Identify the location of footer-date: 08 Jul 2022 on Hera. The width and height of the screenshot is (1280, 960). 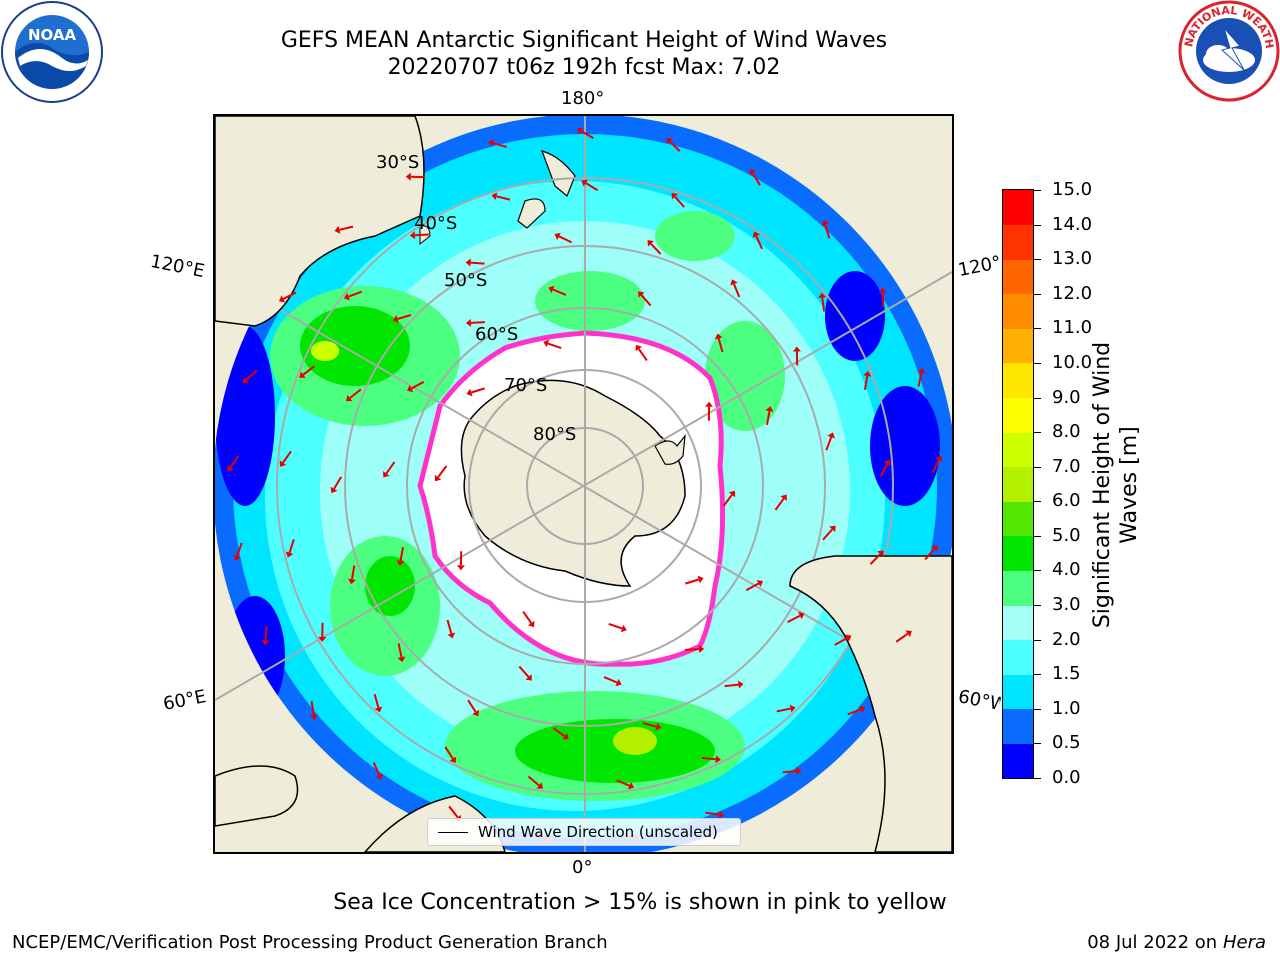
(1176, 942).